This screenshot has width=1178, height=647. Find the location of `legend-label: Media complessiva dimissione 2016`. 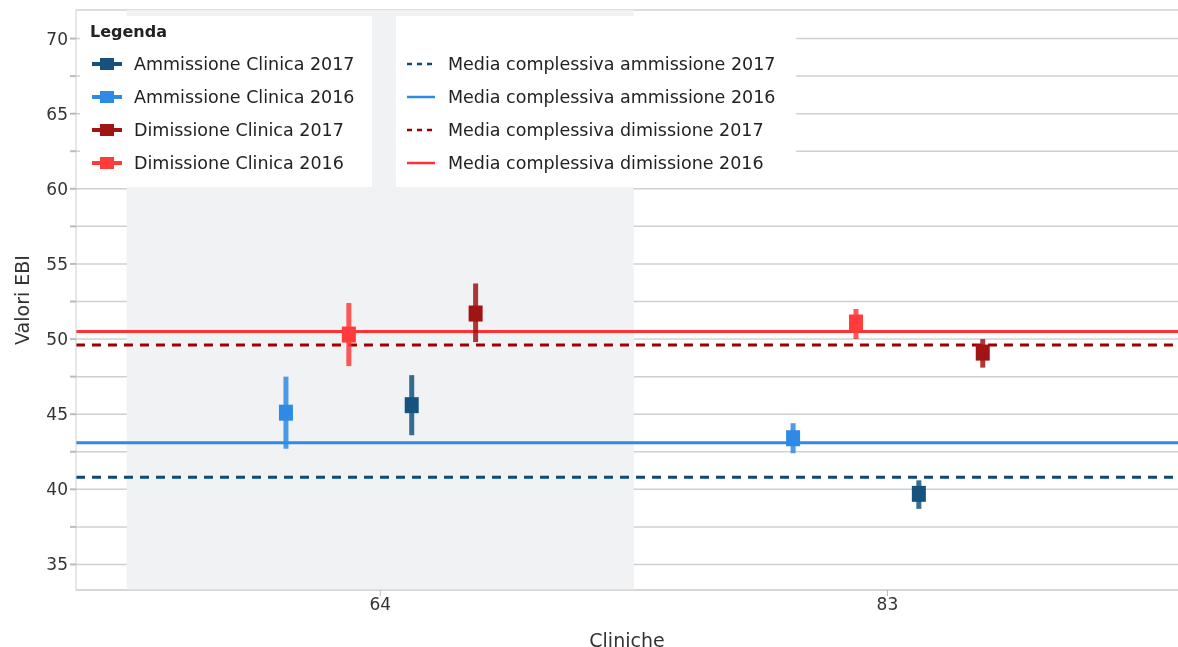

legend-label: Media complessiva dimissione 2016 is located at coordinates (606, 162).